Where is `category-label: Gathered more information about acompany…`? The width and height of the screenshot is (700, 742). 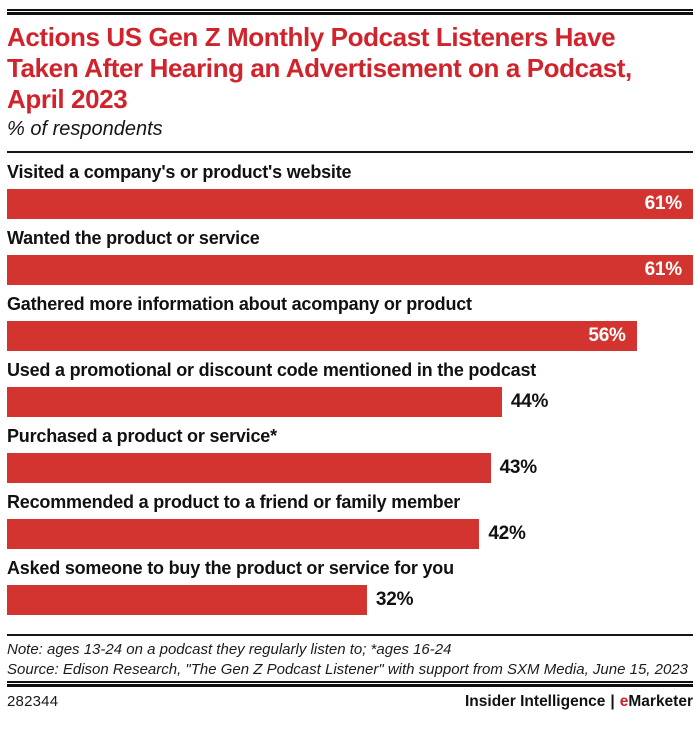 category-label: Gathered more information about acompany… is located at coordinates (239, 304).